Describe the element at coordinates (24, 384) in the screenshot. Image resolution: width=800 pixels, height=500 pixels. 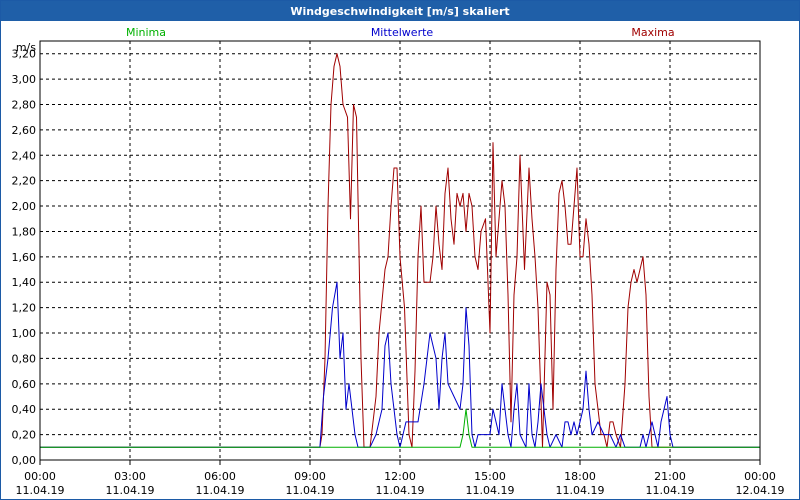
I see `y-tick-label: 0,60` at that location.